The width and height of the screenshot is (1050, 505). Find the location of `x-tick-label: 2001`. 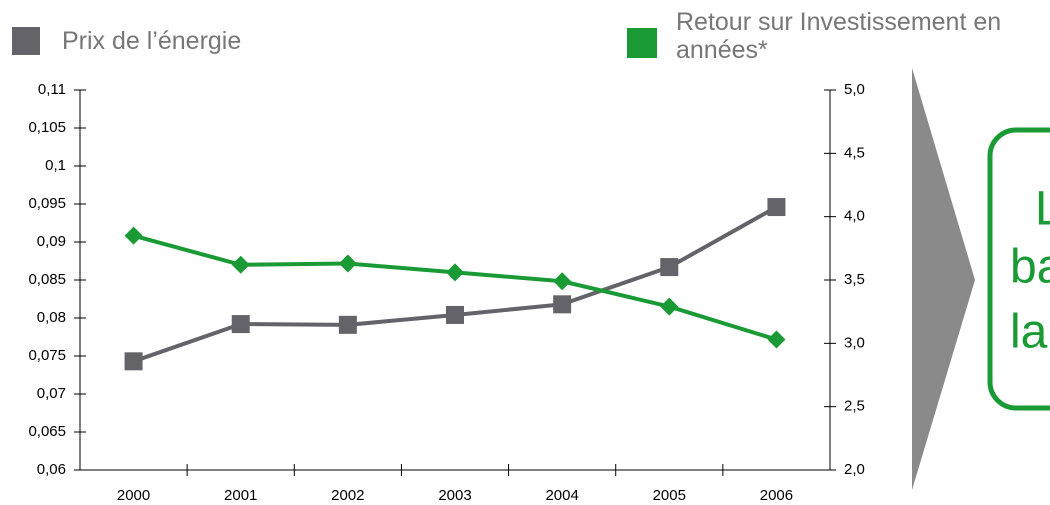

x-tick-label: 2001 is located at coordinates (240, 495).